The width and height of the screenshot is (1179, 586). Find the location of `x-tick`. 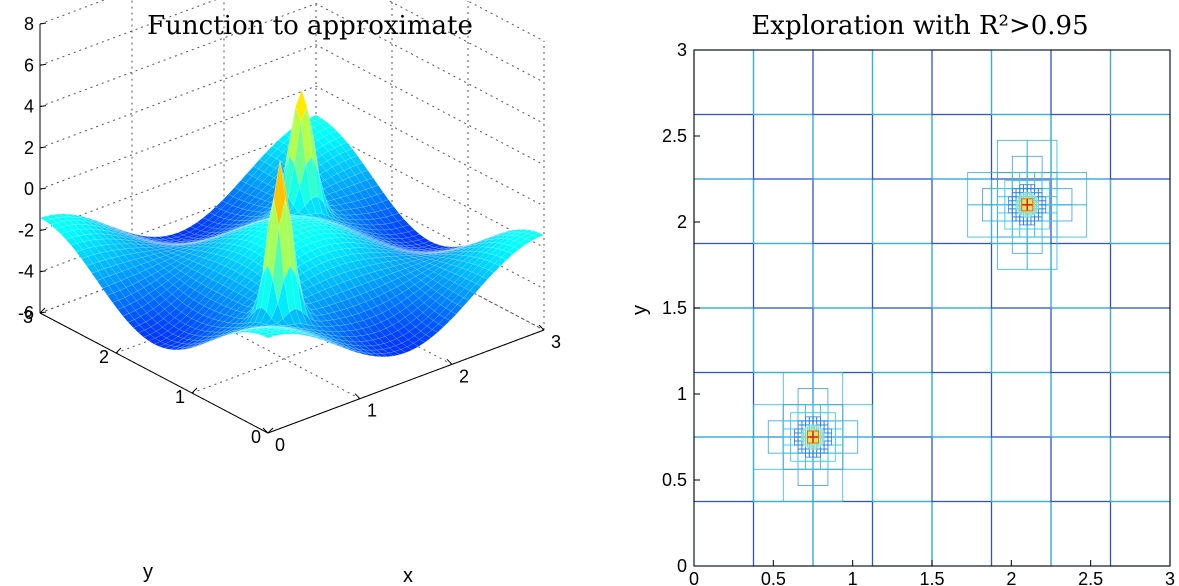

x-tick is located at coordinates (541, 327).